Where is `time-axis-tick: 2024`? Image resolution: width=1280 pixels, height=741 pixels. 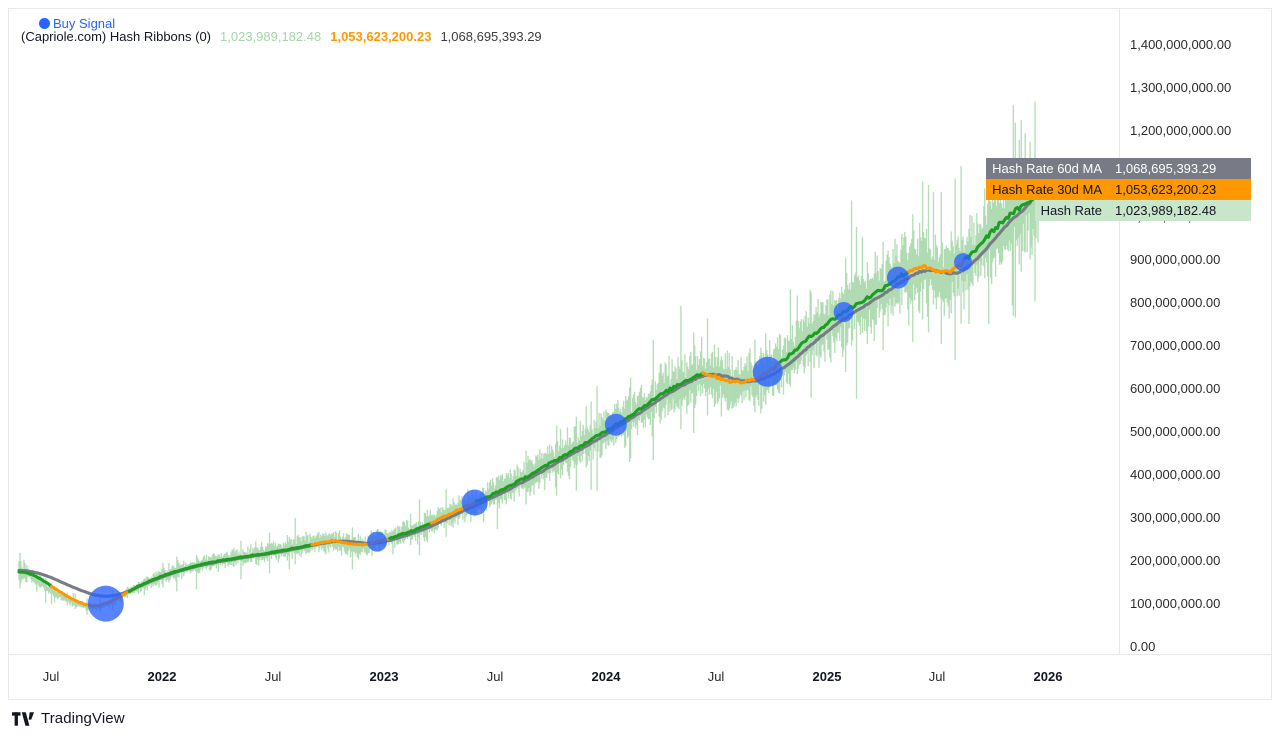
time-axis-tick: 2024 is located at coordinates (606, 676).